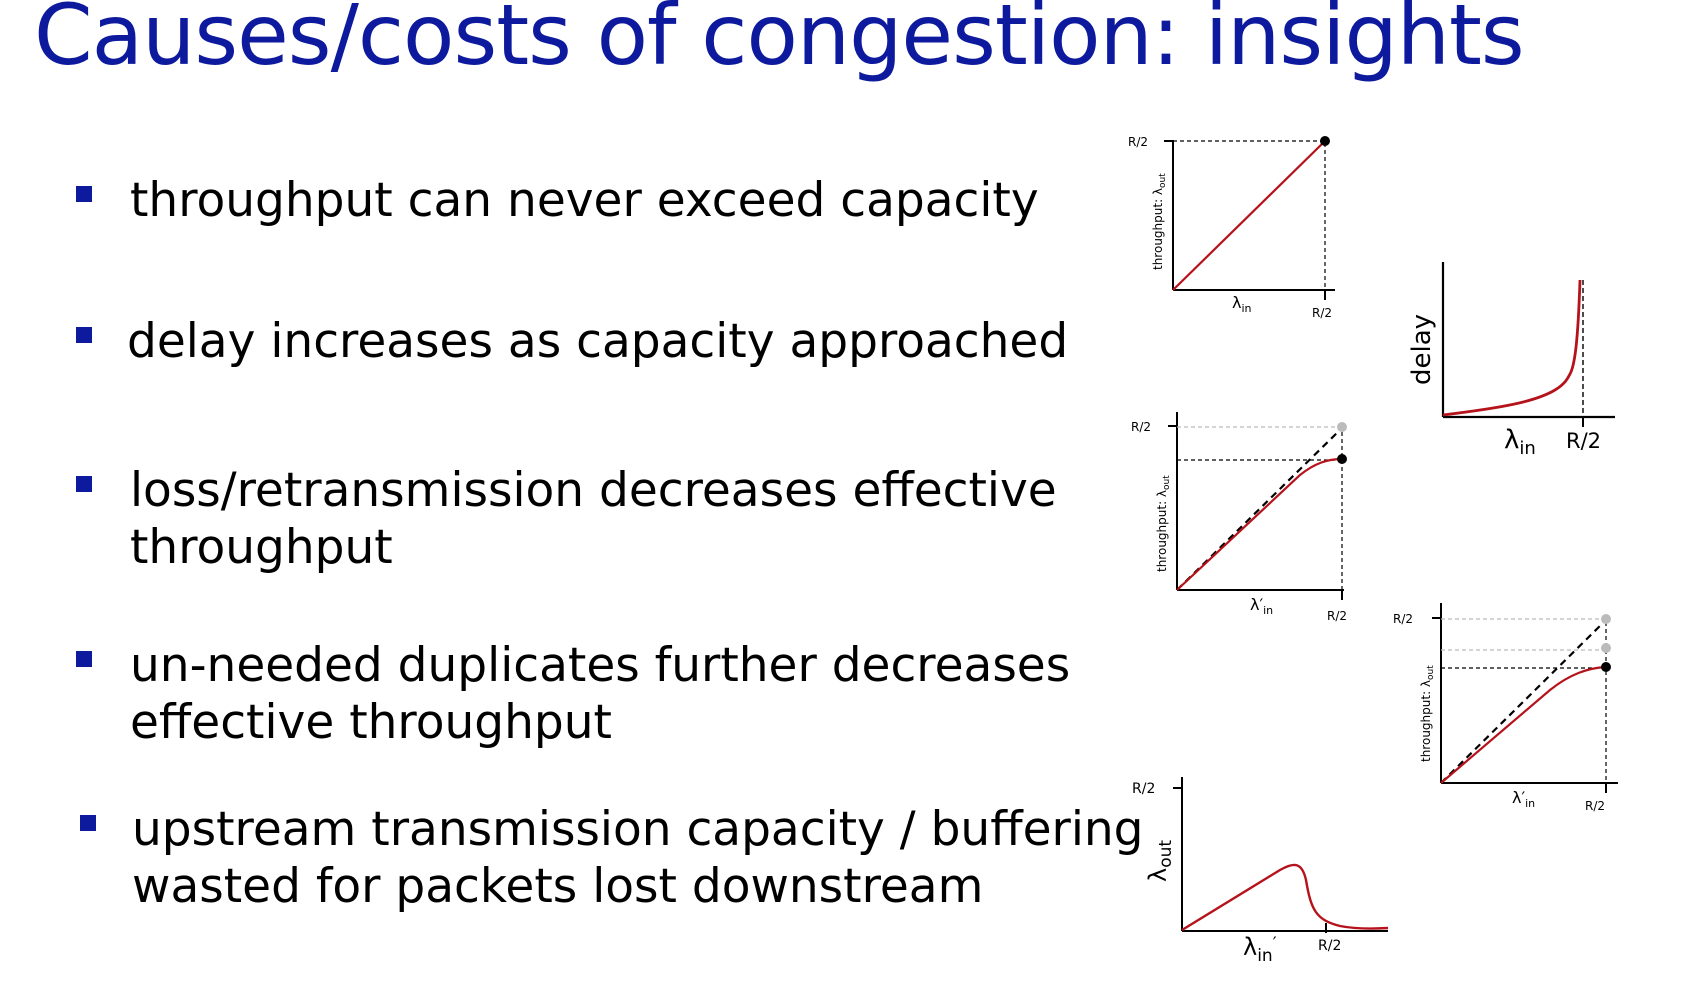 This screenshot has height=988, width=1692. I want to click on retransmission-throughput-graph: R/2 R/2 throughput: λout λ′in, so click(1239, 517).